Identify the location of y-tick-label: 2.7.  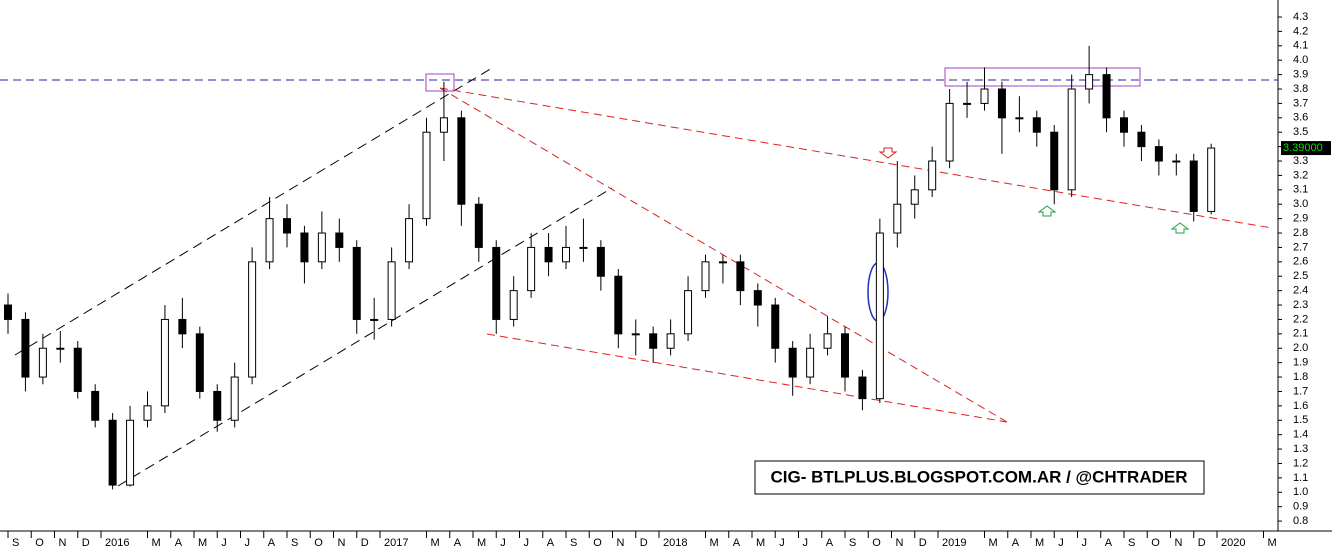
(1300, 247).